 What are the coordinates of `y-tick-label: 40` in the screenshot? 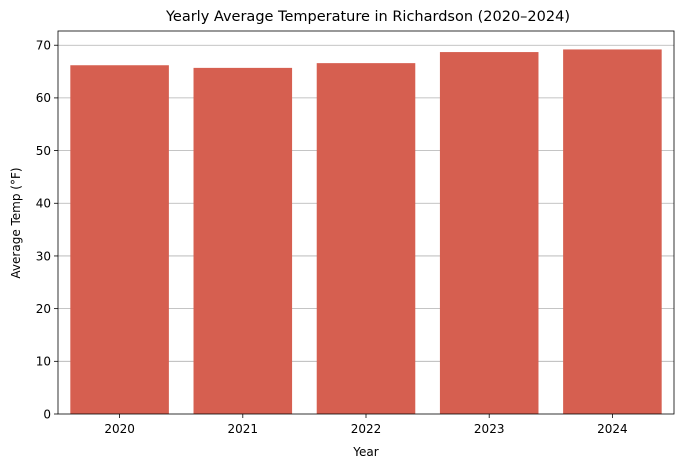 It's located at (43, 204).